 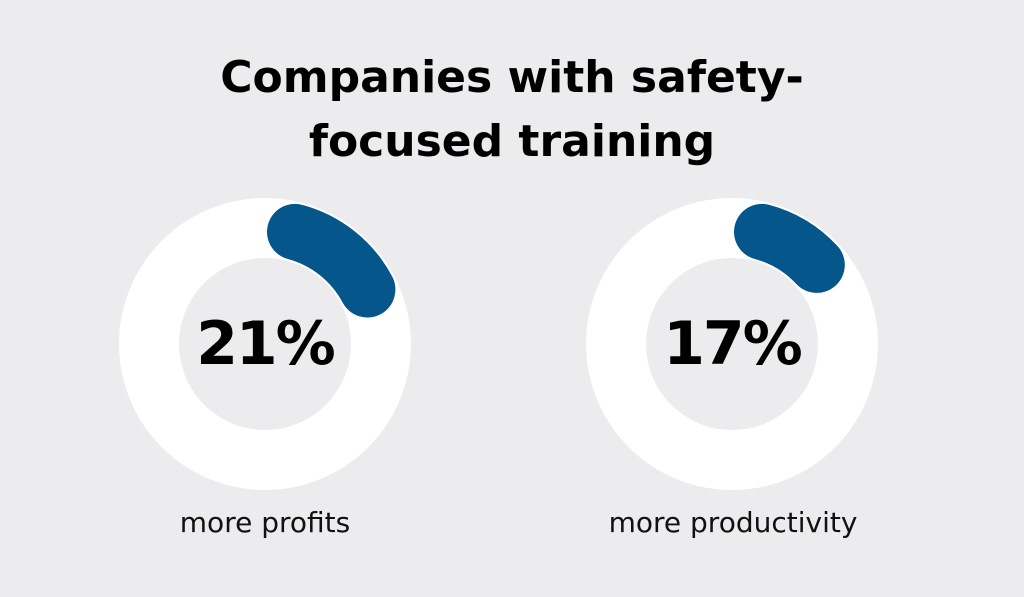 I want to click on progress-arc-productivity, so click(x=789, y=248).